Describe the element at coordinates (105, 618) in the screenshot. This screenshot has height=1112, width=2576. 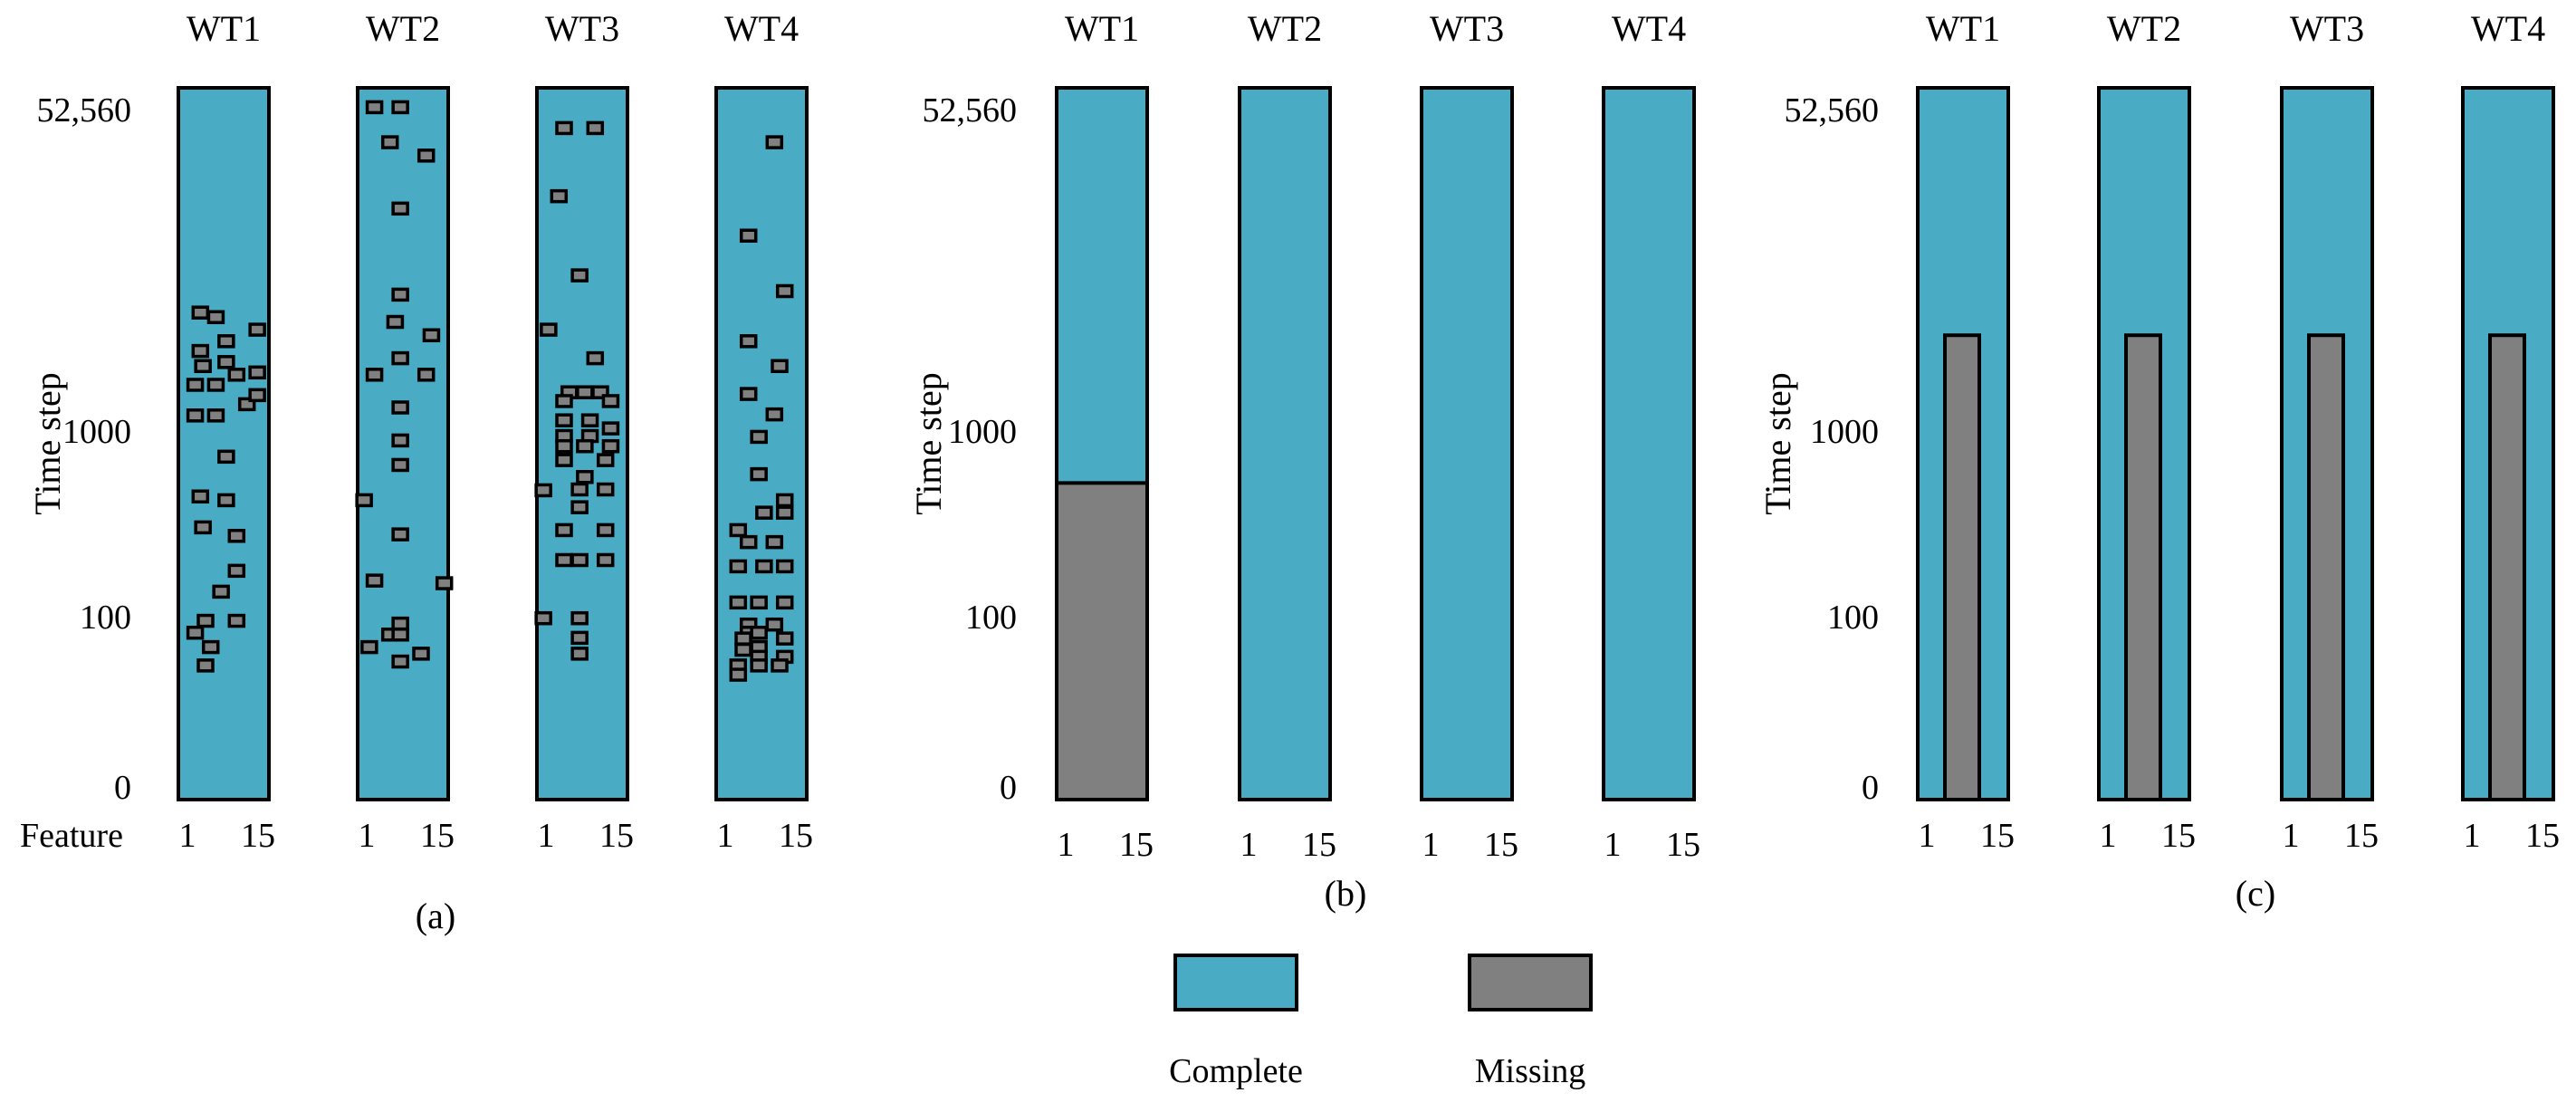
I see `time-tick-label: 100` at that location.